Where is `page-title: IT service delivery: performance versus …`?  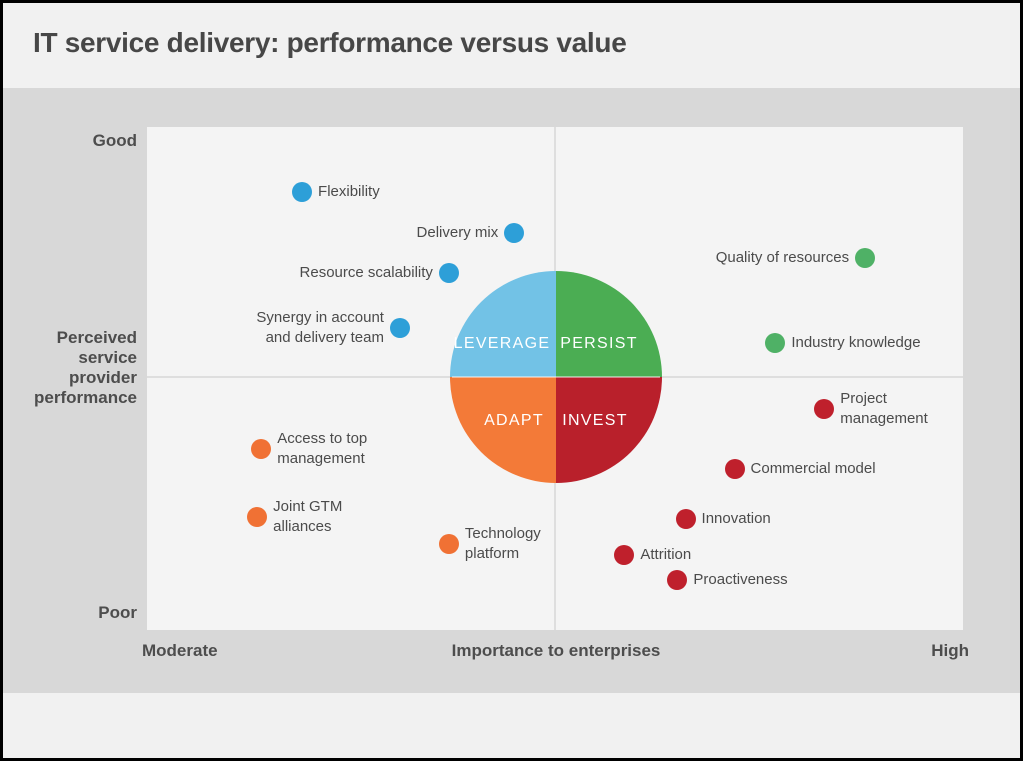 page-title: IT service delivery: performance versus … is located at coordinates (330, 42).